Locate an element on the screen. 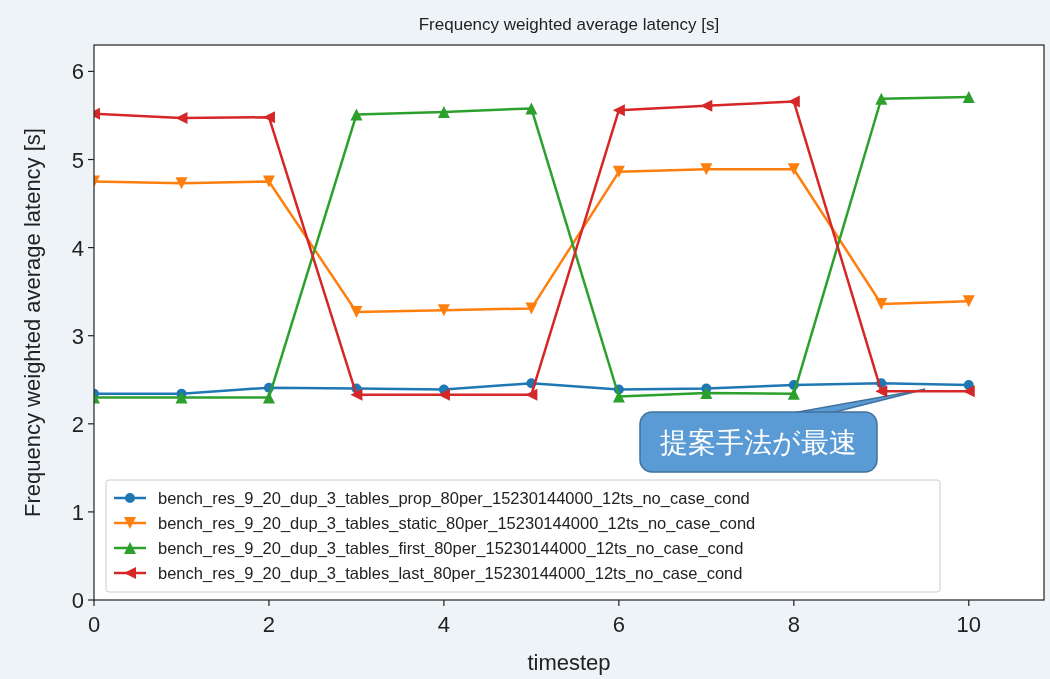 This screenshot has width=1050, height=679. legend-label: bench_res_9_20_dup_3_tables_prop_80per_15230144000_12ts_no_case_cond is located at coordinates (454, 498).